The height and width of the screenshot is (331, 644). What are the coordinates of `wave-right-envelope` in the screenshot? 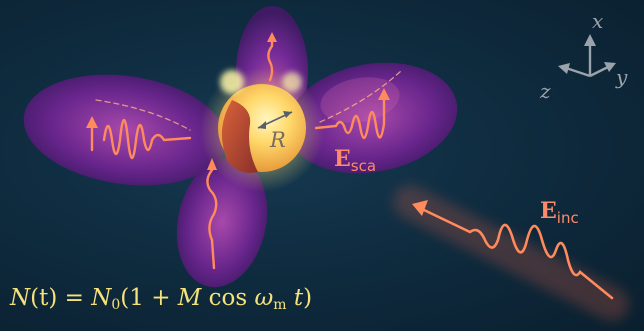 It's located at (361, 96).